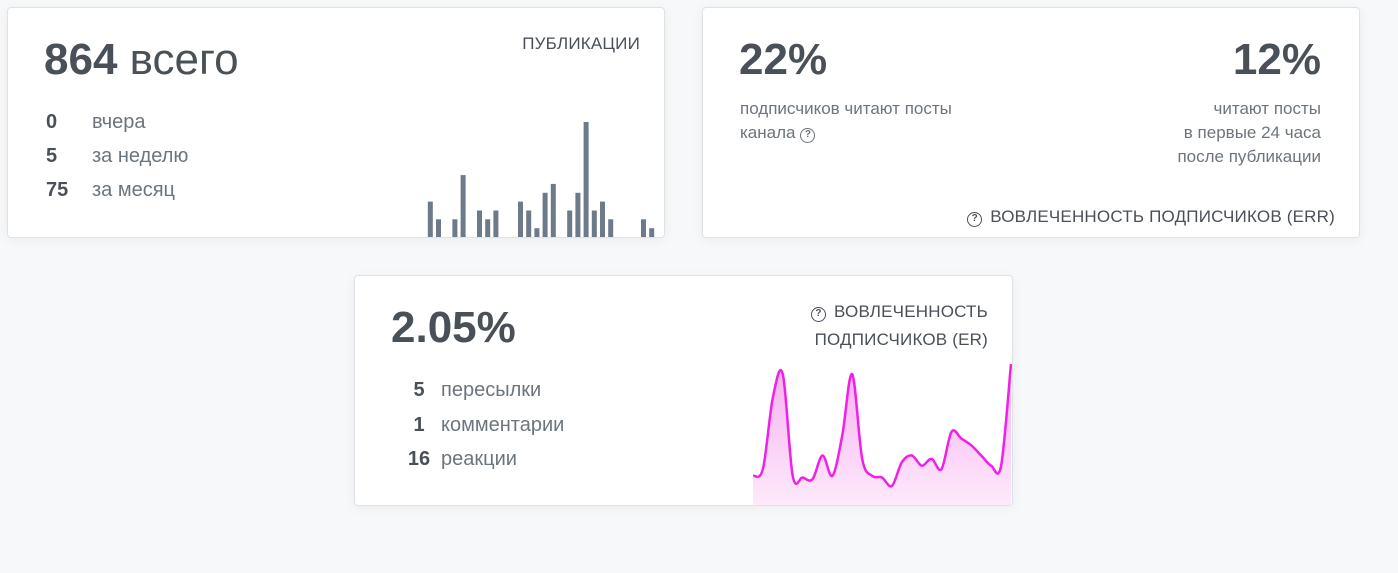 The width and height of the screenshot is (1398, 573). I want to click on er-area-fill, so click(882, 434).